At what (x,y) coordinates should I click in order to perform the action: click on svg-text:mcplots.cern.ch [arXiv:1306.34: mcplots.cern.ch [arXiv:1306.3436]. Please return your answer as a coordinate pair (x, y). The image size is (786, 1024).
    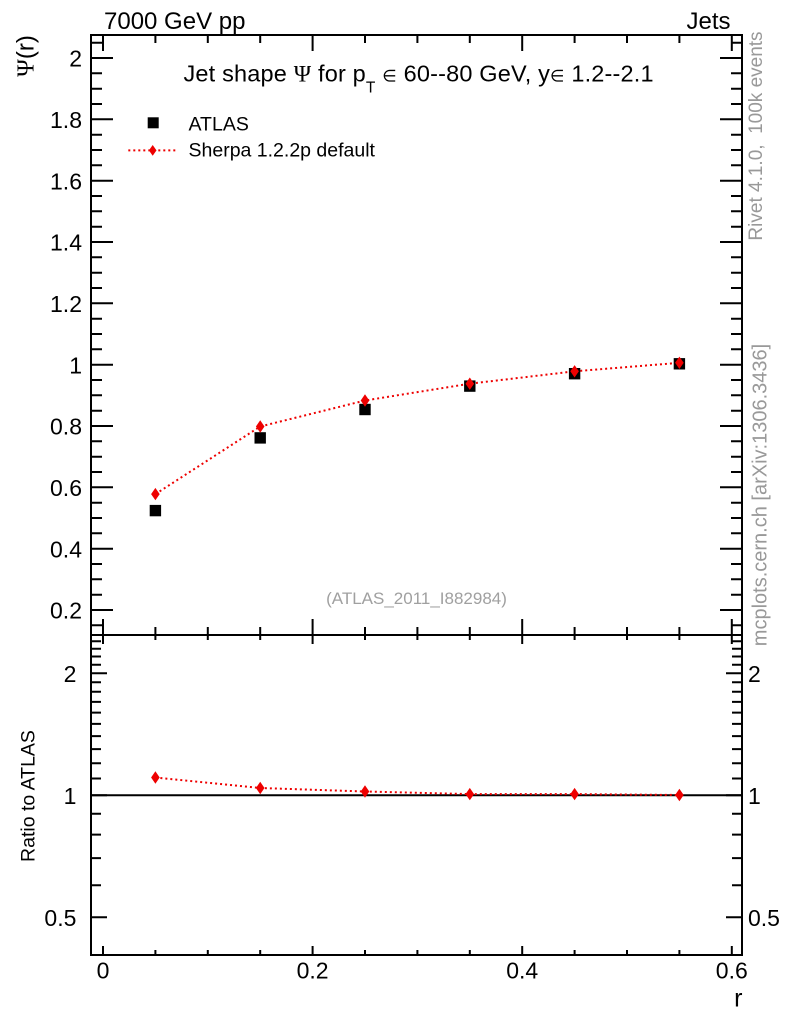
    Looking at the image, I should click on (761, 495).